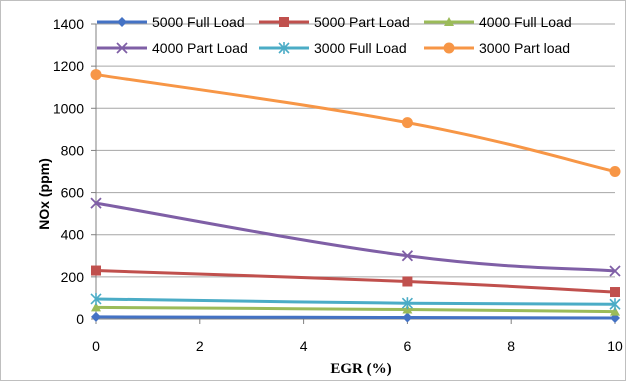 Image resolution: width=626 pixels, height=382 pixels. Describe the element at coordinates (511, 346) in the screenshot. I see `x-tick-label: 8` at that location.